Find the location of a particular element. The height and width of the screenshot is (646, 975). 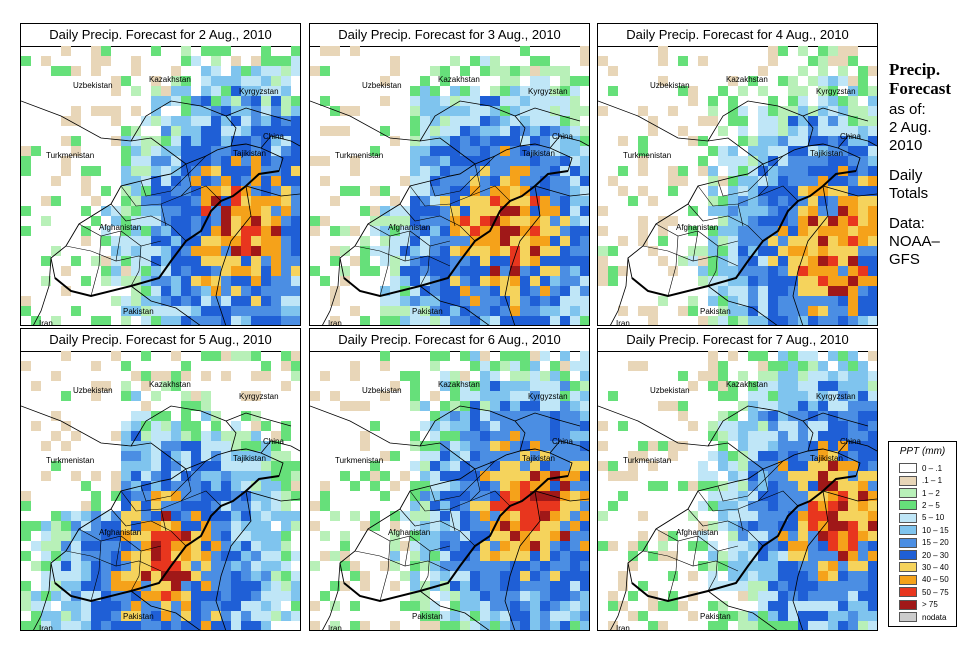

legend-swatch is located at coordinates (908, 579).